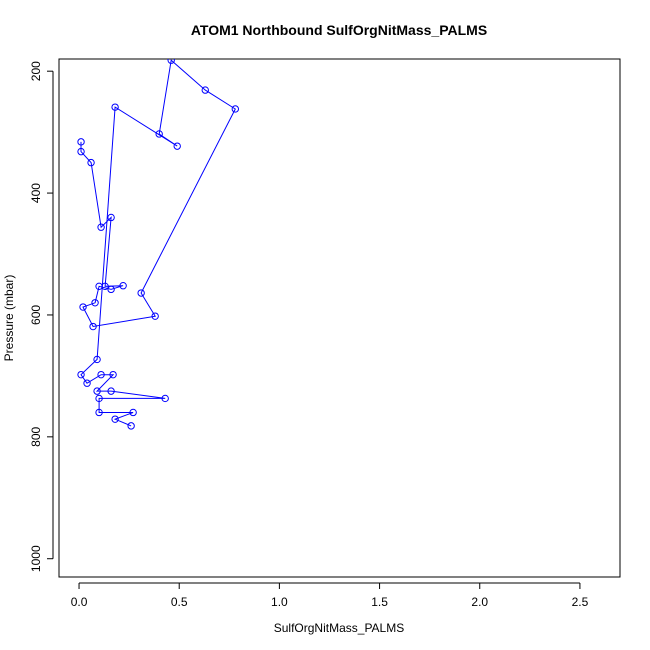 This screenshot has height=650, width=650. Describe the element at coordinates (36, 71) in the screenshot. I see `y-tick-label: 200` at that location.